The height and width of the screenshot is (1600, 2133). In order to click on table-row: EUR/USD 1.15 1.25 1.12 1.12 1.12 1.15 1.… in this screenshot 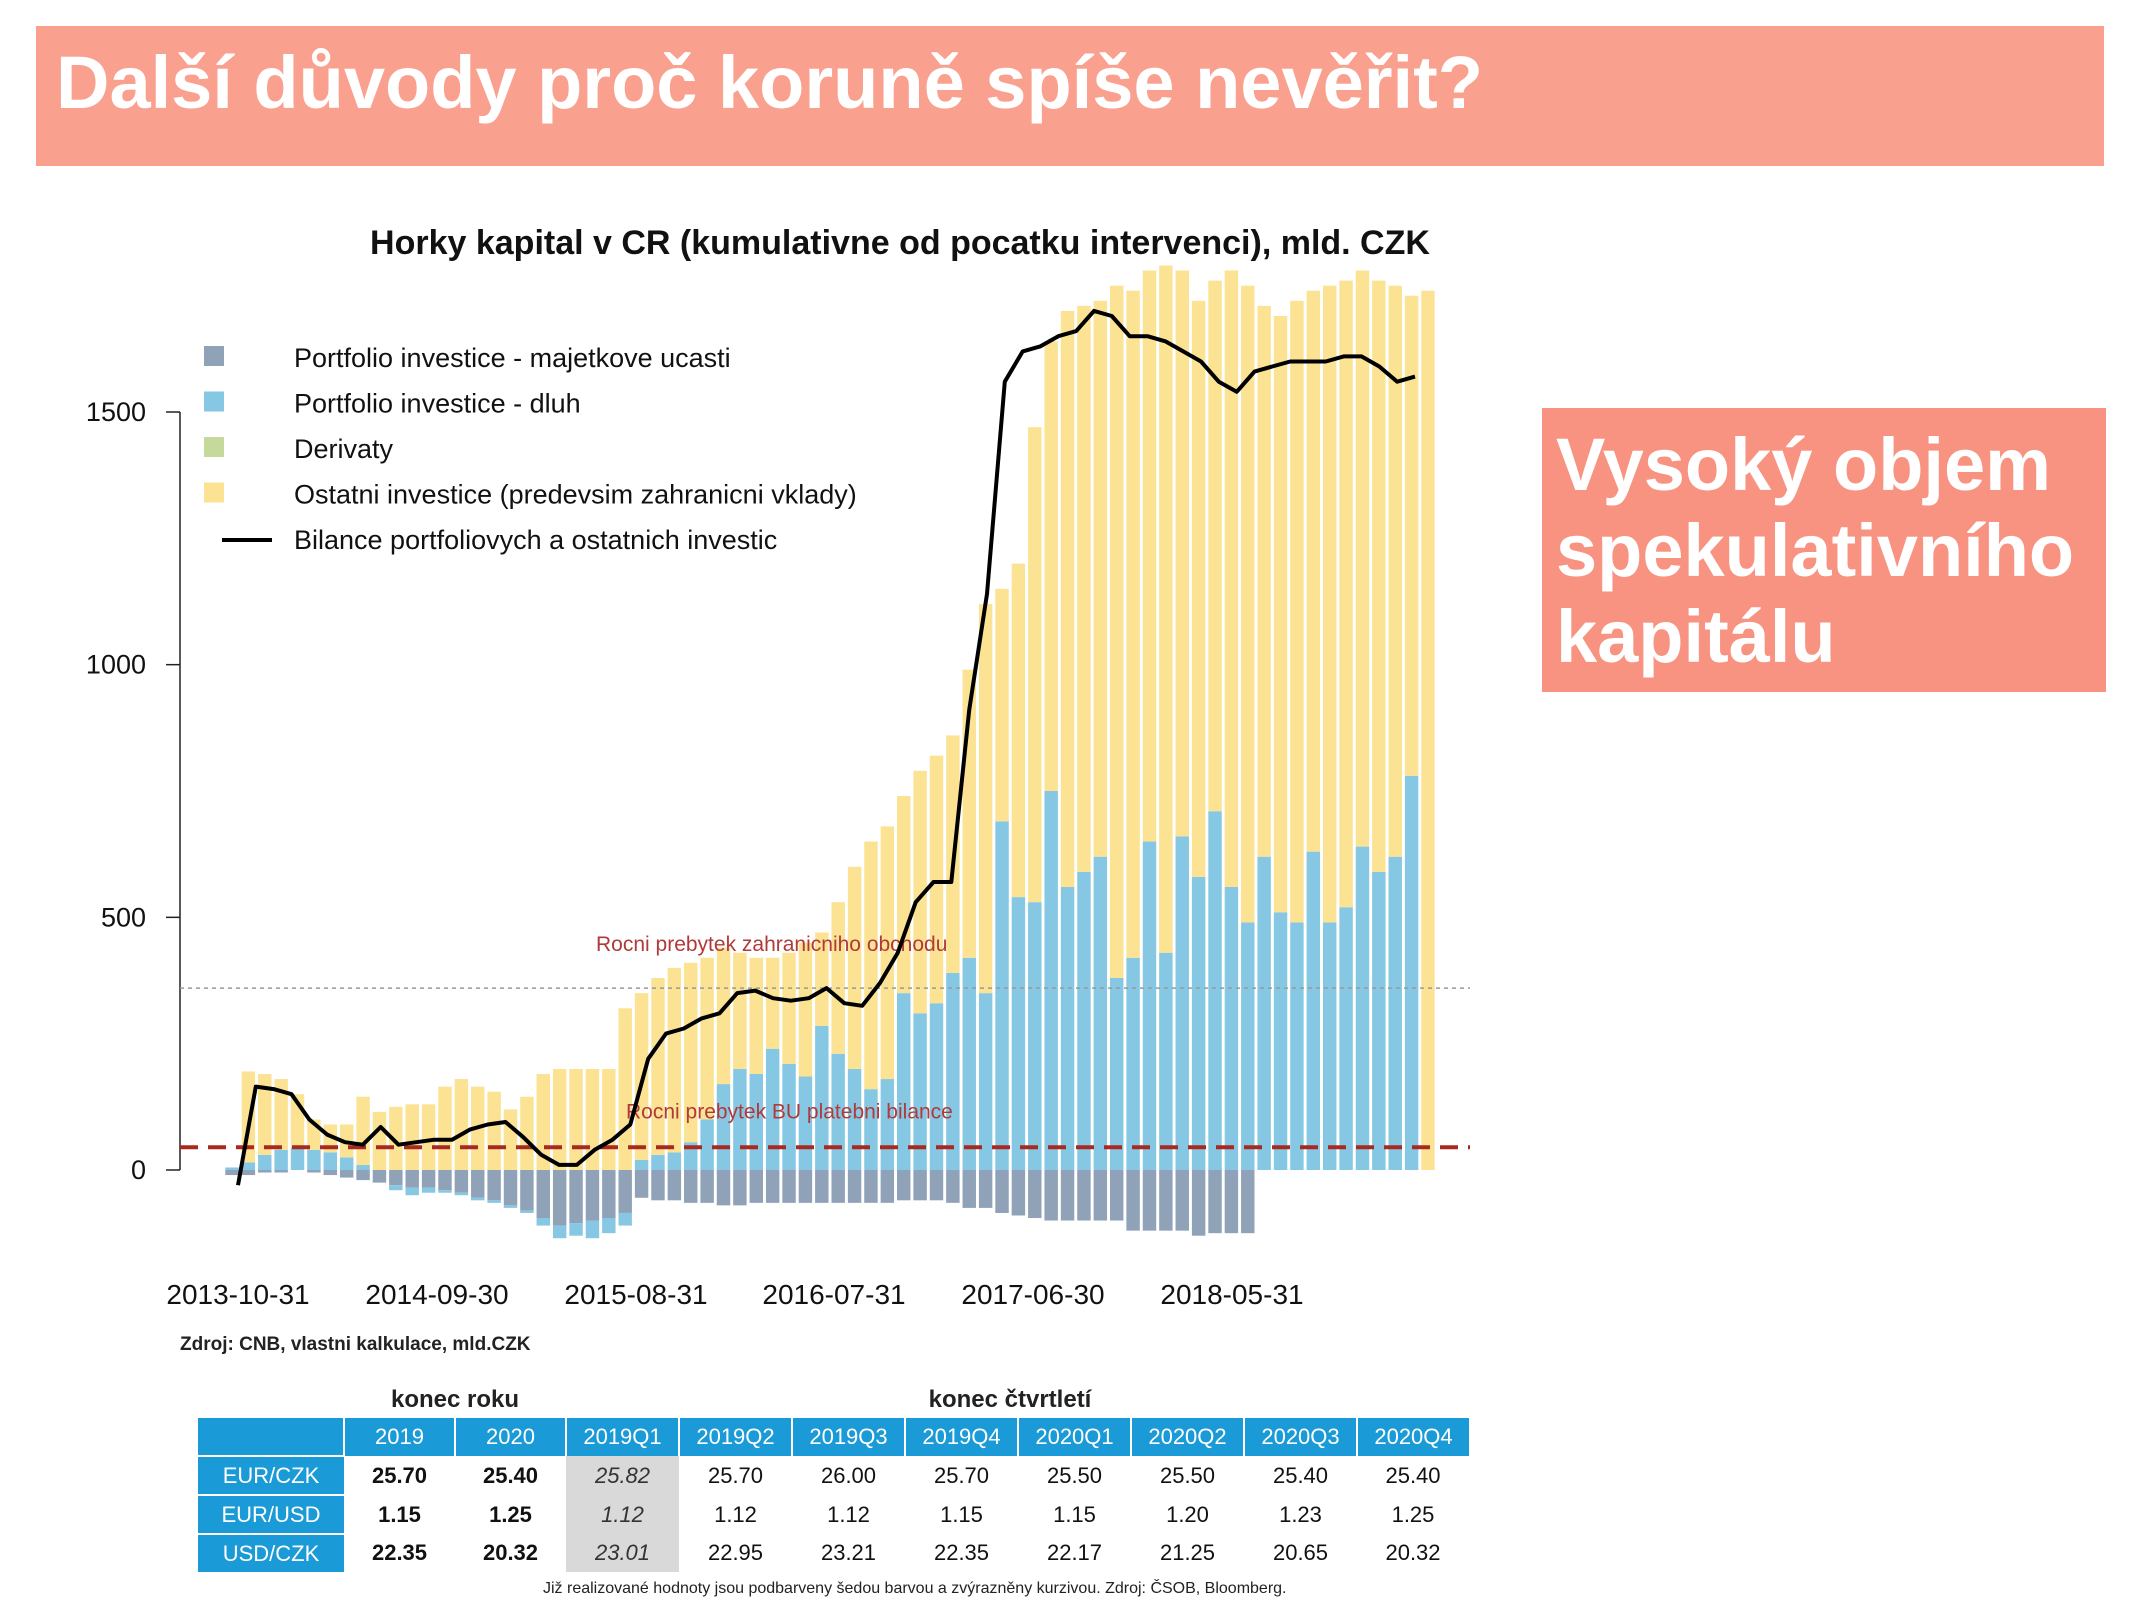, I will do `click(833, 1514)`.